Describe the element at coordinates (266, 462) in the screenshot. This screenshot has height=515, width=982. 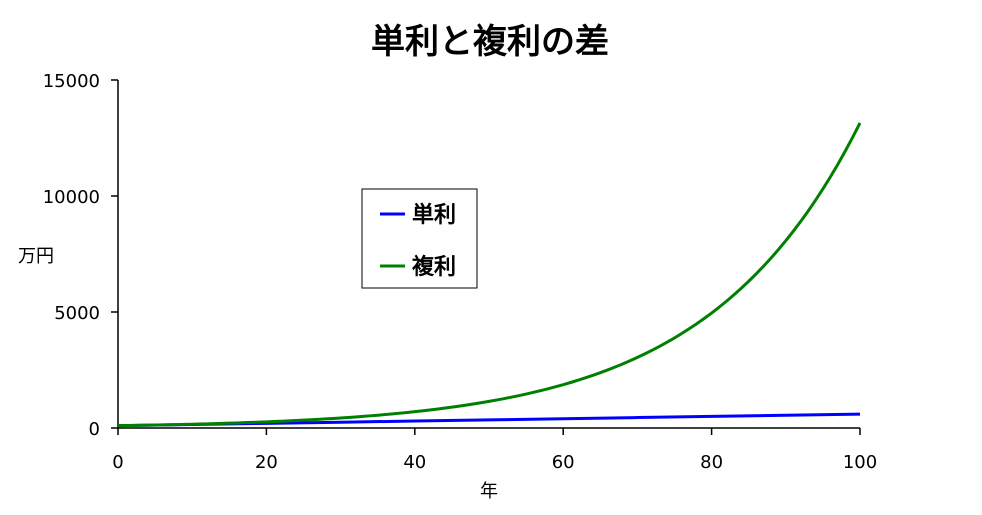
I see `x-tick-label: 20` at that location.